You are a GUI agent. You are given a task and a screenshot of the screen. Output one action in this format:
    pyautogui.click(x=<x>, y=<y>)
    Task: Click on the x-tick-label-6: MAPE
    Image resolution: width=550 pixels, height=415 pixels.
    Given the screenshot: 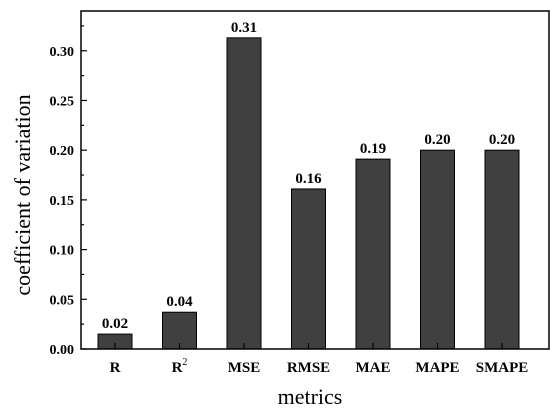 What is the action you would take?
    pyautogui.click(x=437, y=368)
    